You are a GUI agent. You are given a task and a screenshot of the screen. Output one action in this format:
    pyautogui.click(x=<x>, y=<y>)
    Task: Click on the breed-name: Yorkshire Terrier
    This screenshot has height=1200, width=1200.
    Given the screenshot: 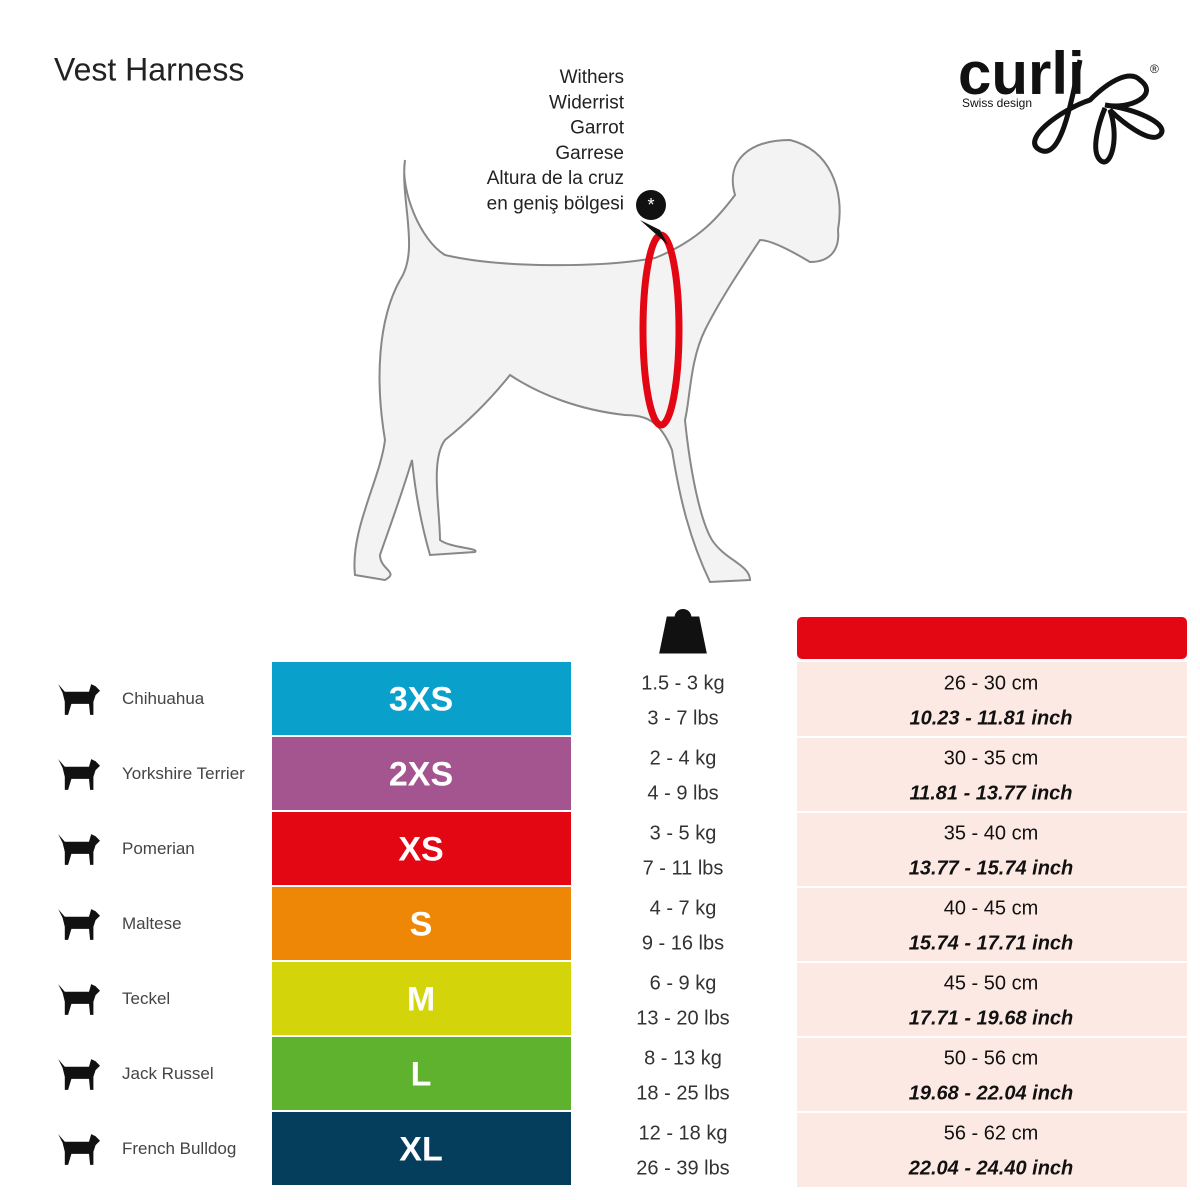 What is the action you would take?
    pyautogui.click(x=183, y=773)
    